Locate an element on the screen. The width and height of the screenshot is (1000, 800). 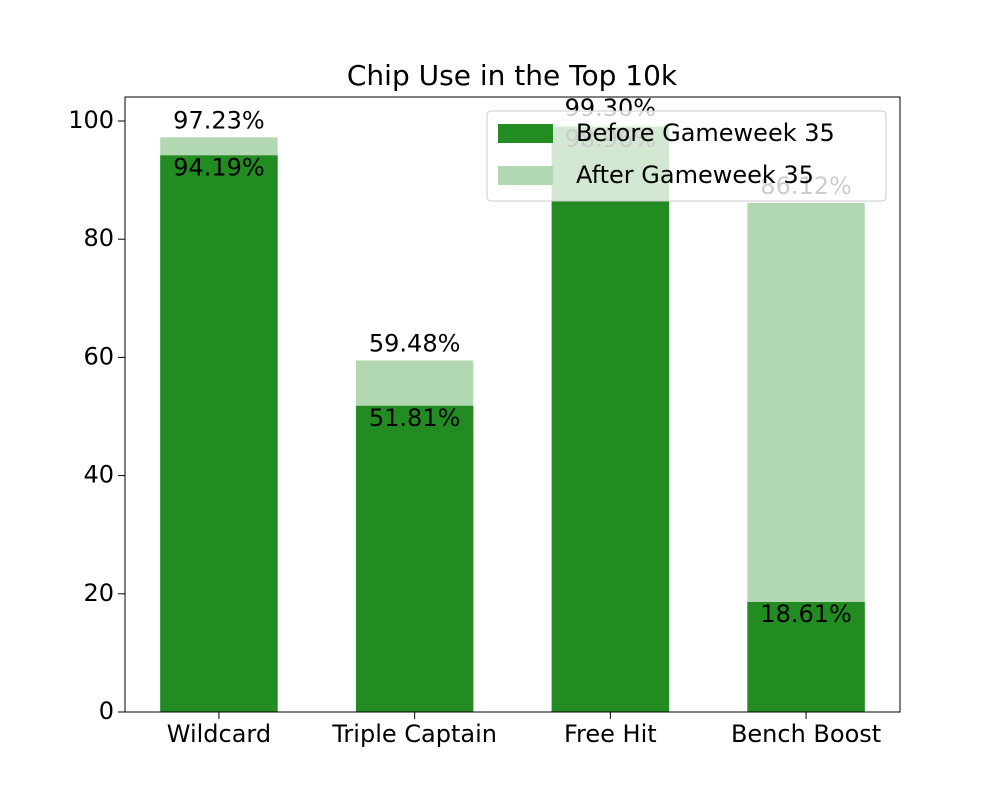
value-label: 59.48% is located at coordinates (415, 343).